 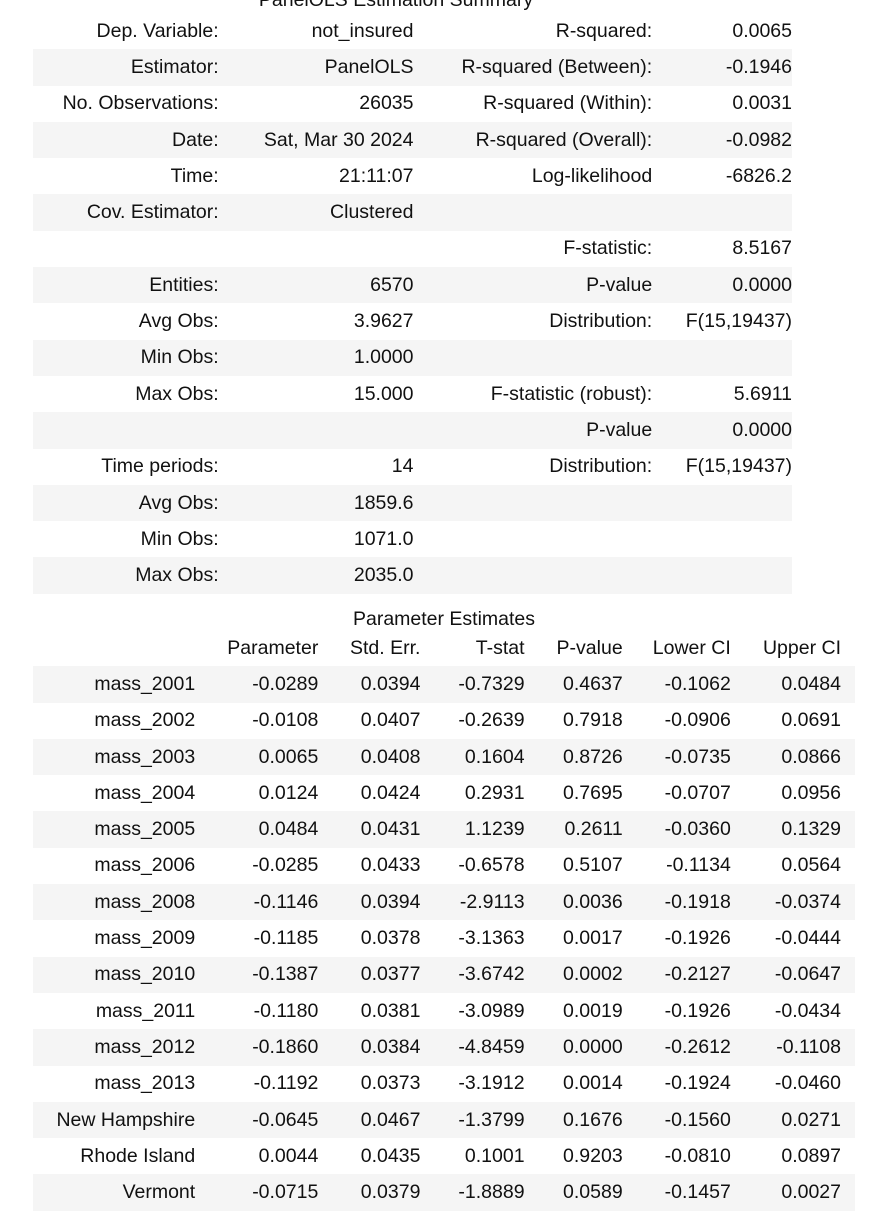 What do you see at coordinates (126, 285) in the screenshot?
I see `summary-label-left: Entities:` at bounding box center [126, 285].